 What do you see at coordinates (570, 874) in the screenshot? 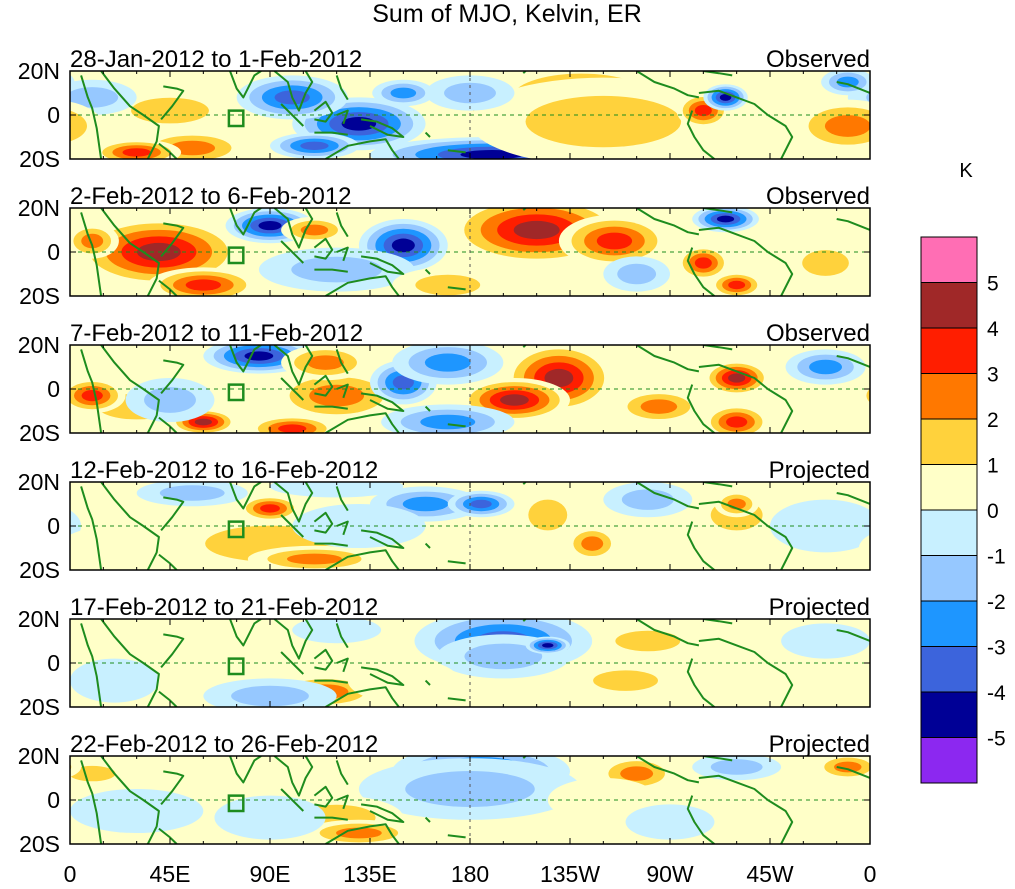
I see `longitude-label: 135W` at bounding box center [570, 874].